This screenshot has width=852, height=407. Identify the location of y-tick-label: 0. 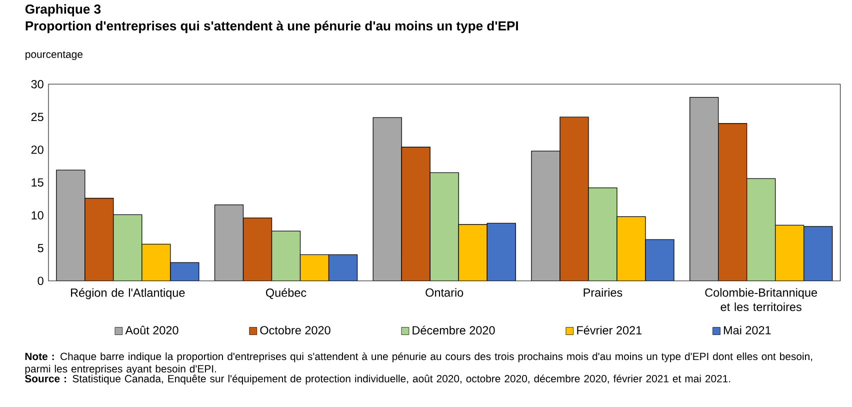
(41, 280).